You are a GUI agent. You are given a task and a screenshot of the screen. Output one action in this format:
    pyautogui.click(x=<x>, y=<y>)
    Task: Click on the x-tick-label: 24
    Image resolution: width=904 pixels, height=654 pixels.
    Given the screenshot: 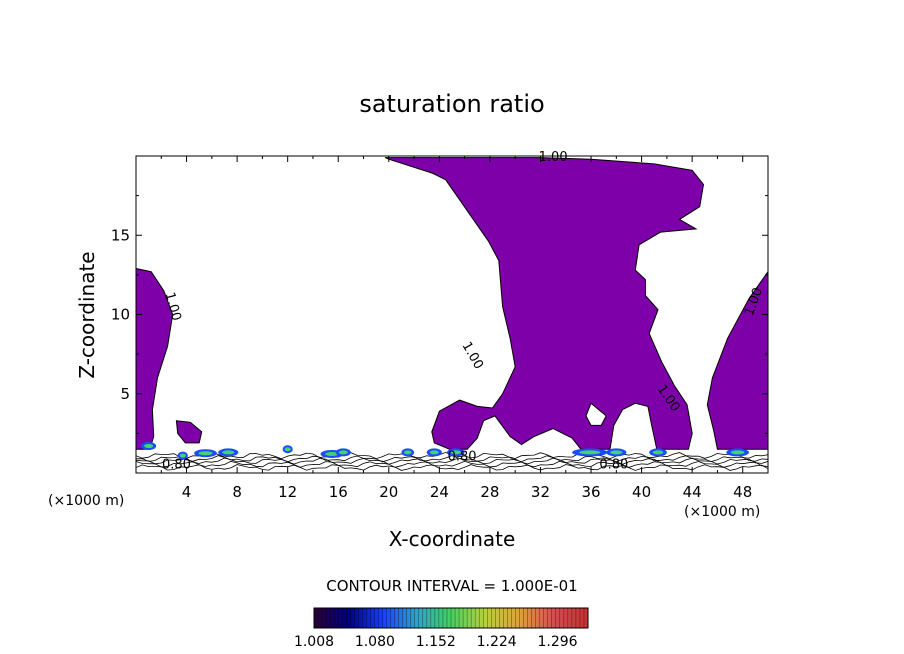 What is the action you would take?
    pyautogui.click(x=439, y=492)
    